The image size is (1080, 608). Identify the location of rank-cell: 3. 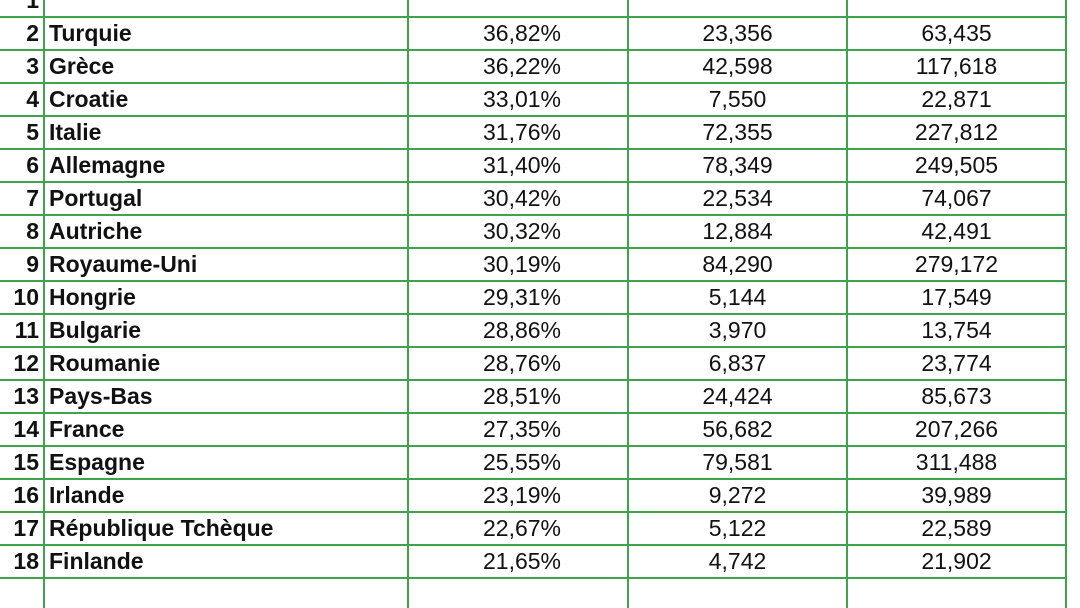
(22, 66).